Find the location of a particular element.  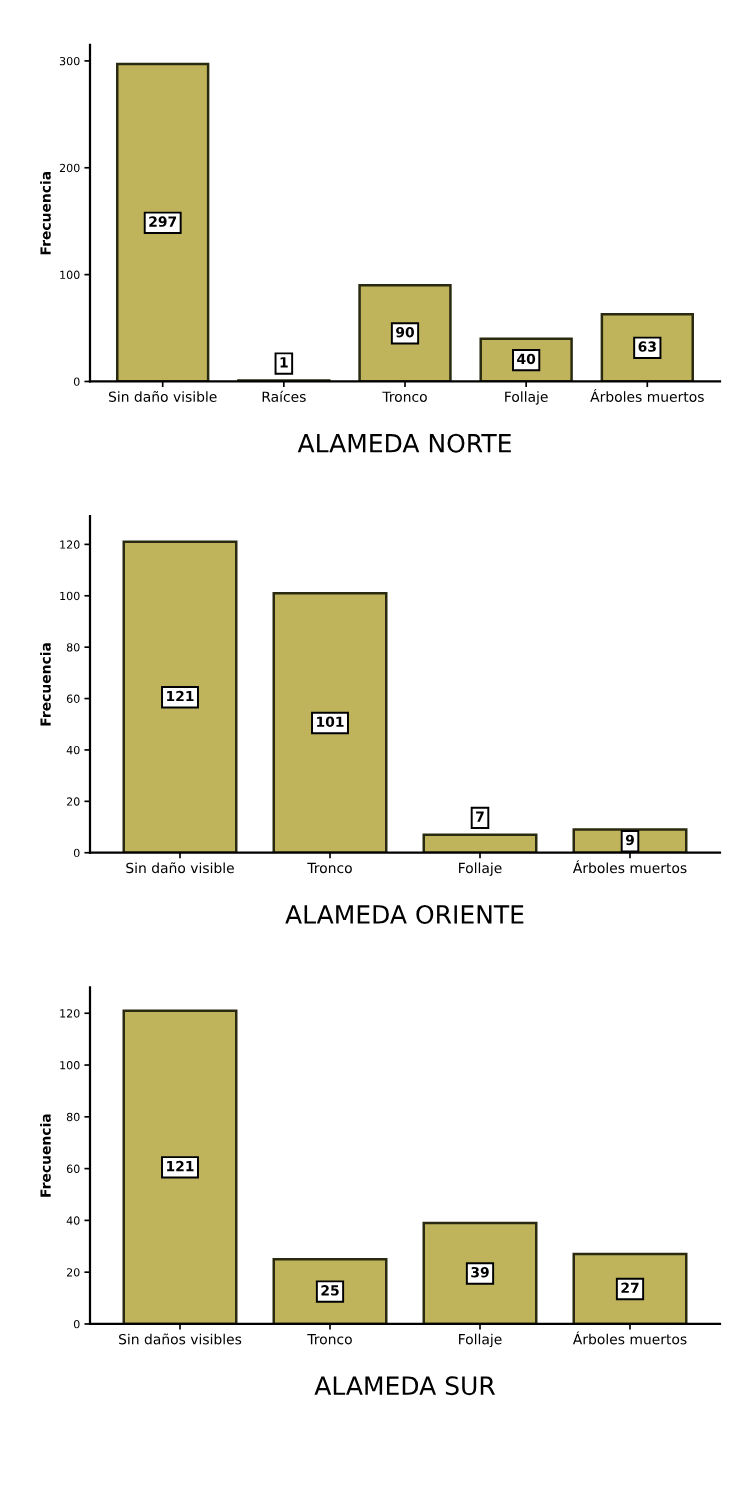

text: ALAMEDA SUR is located at coordinates (405, 1386).